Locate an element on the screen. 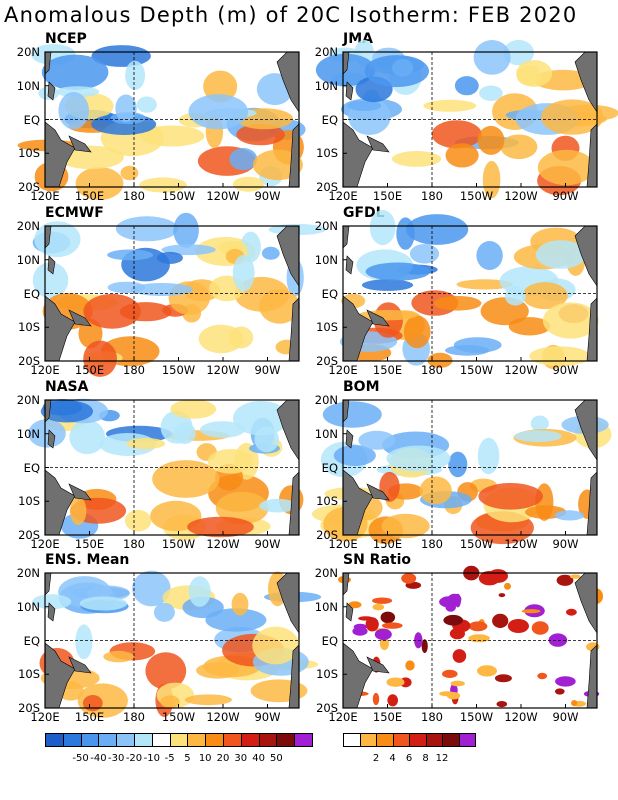 The image size is (618, 800). colorbar-label: 5 is located at coordinates (187, 758).